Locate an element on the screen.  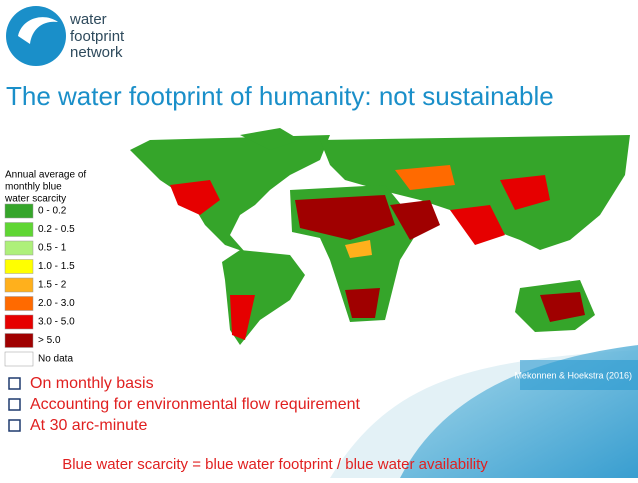
legend-label: 3.0 - 5.0 is located at coordinates (56, 322).